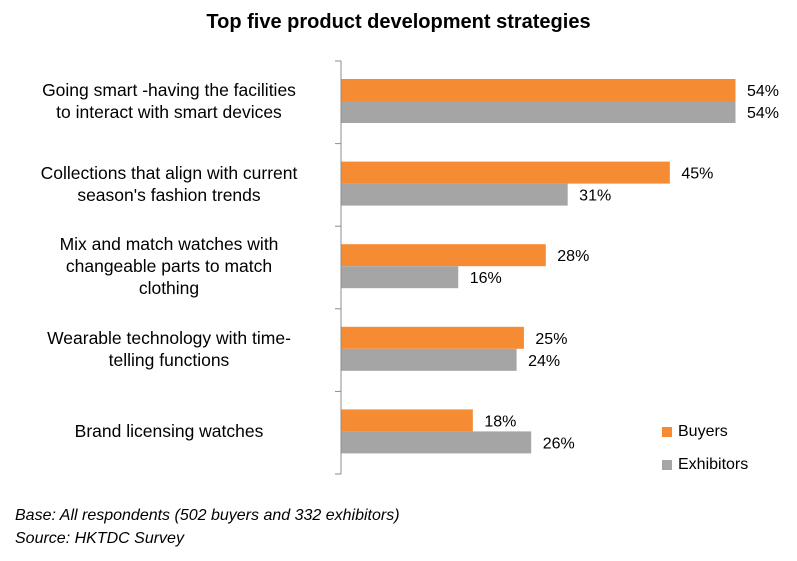 The width and height of the screenshot is (797, 561). Describe the element at coordinates (713, 464) in the screenshot. I see `legend-label-exhibitors: Exhibitors` at that location.